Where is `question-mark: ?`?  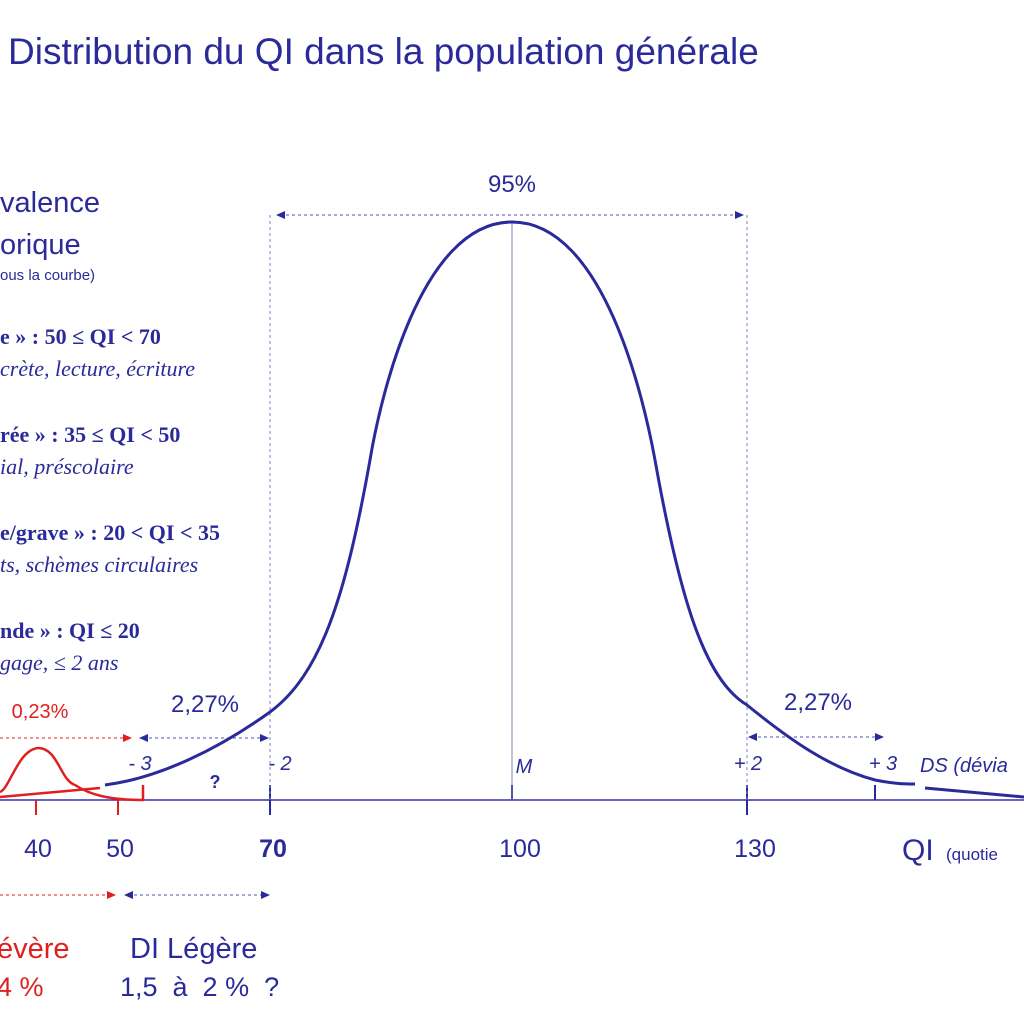 question-mark: ? is located at coordinates (215, 782).